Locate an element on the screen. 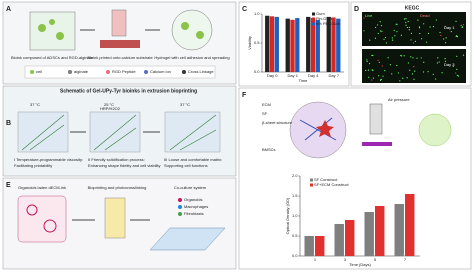 The image size is (474, 277). x-axis-label: Time (Days) is located at coordinates (360, 264).